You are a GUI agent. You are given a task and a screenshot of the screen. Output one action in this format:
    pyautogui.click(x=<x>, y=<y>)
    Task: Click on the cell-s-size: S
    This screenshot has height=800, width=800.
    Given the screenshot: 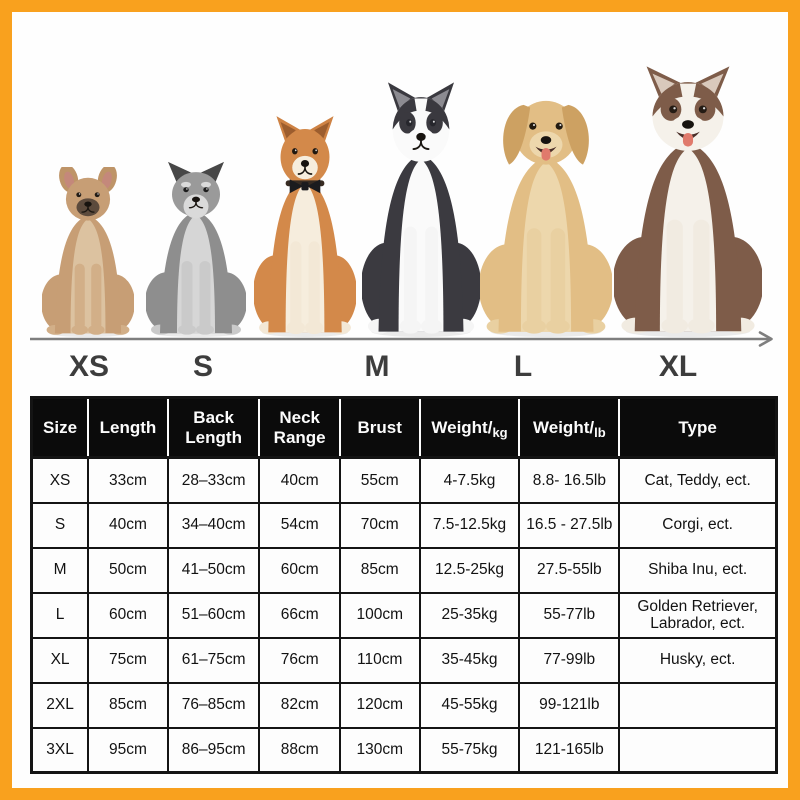 What is the action you would take?
    pyautogui.click(x=60, y=525)
    